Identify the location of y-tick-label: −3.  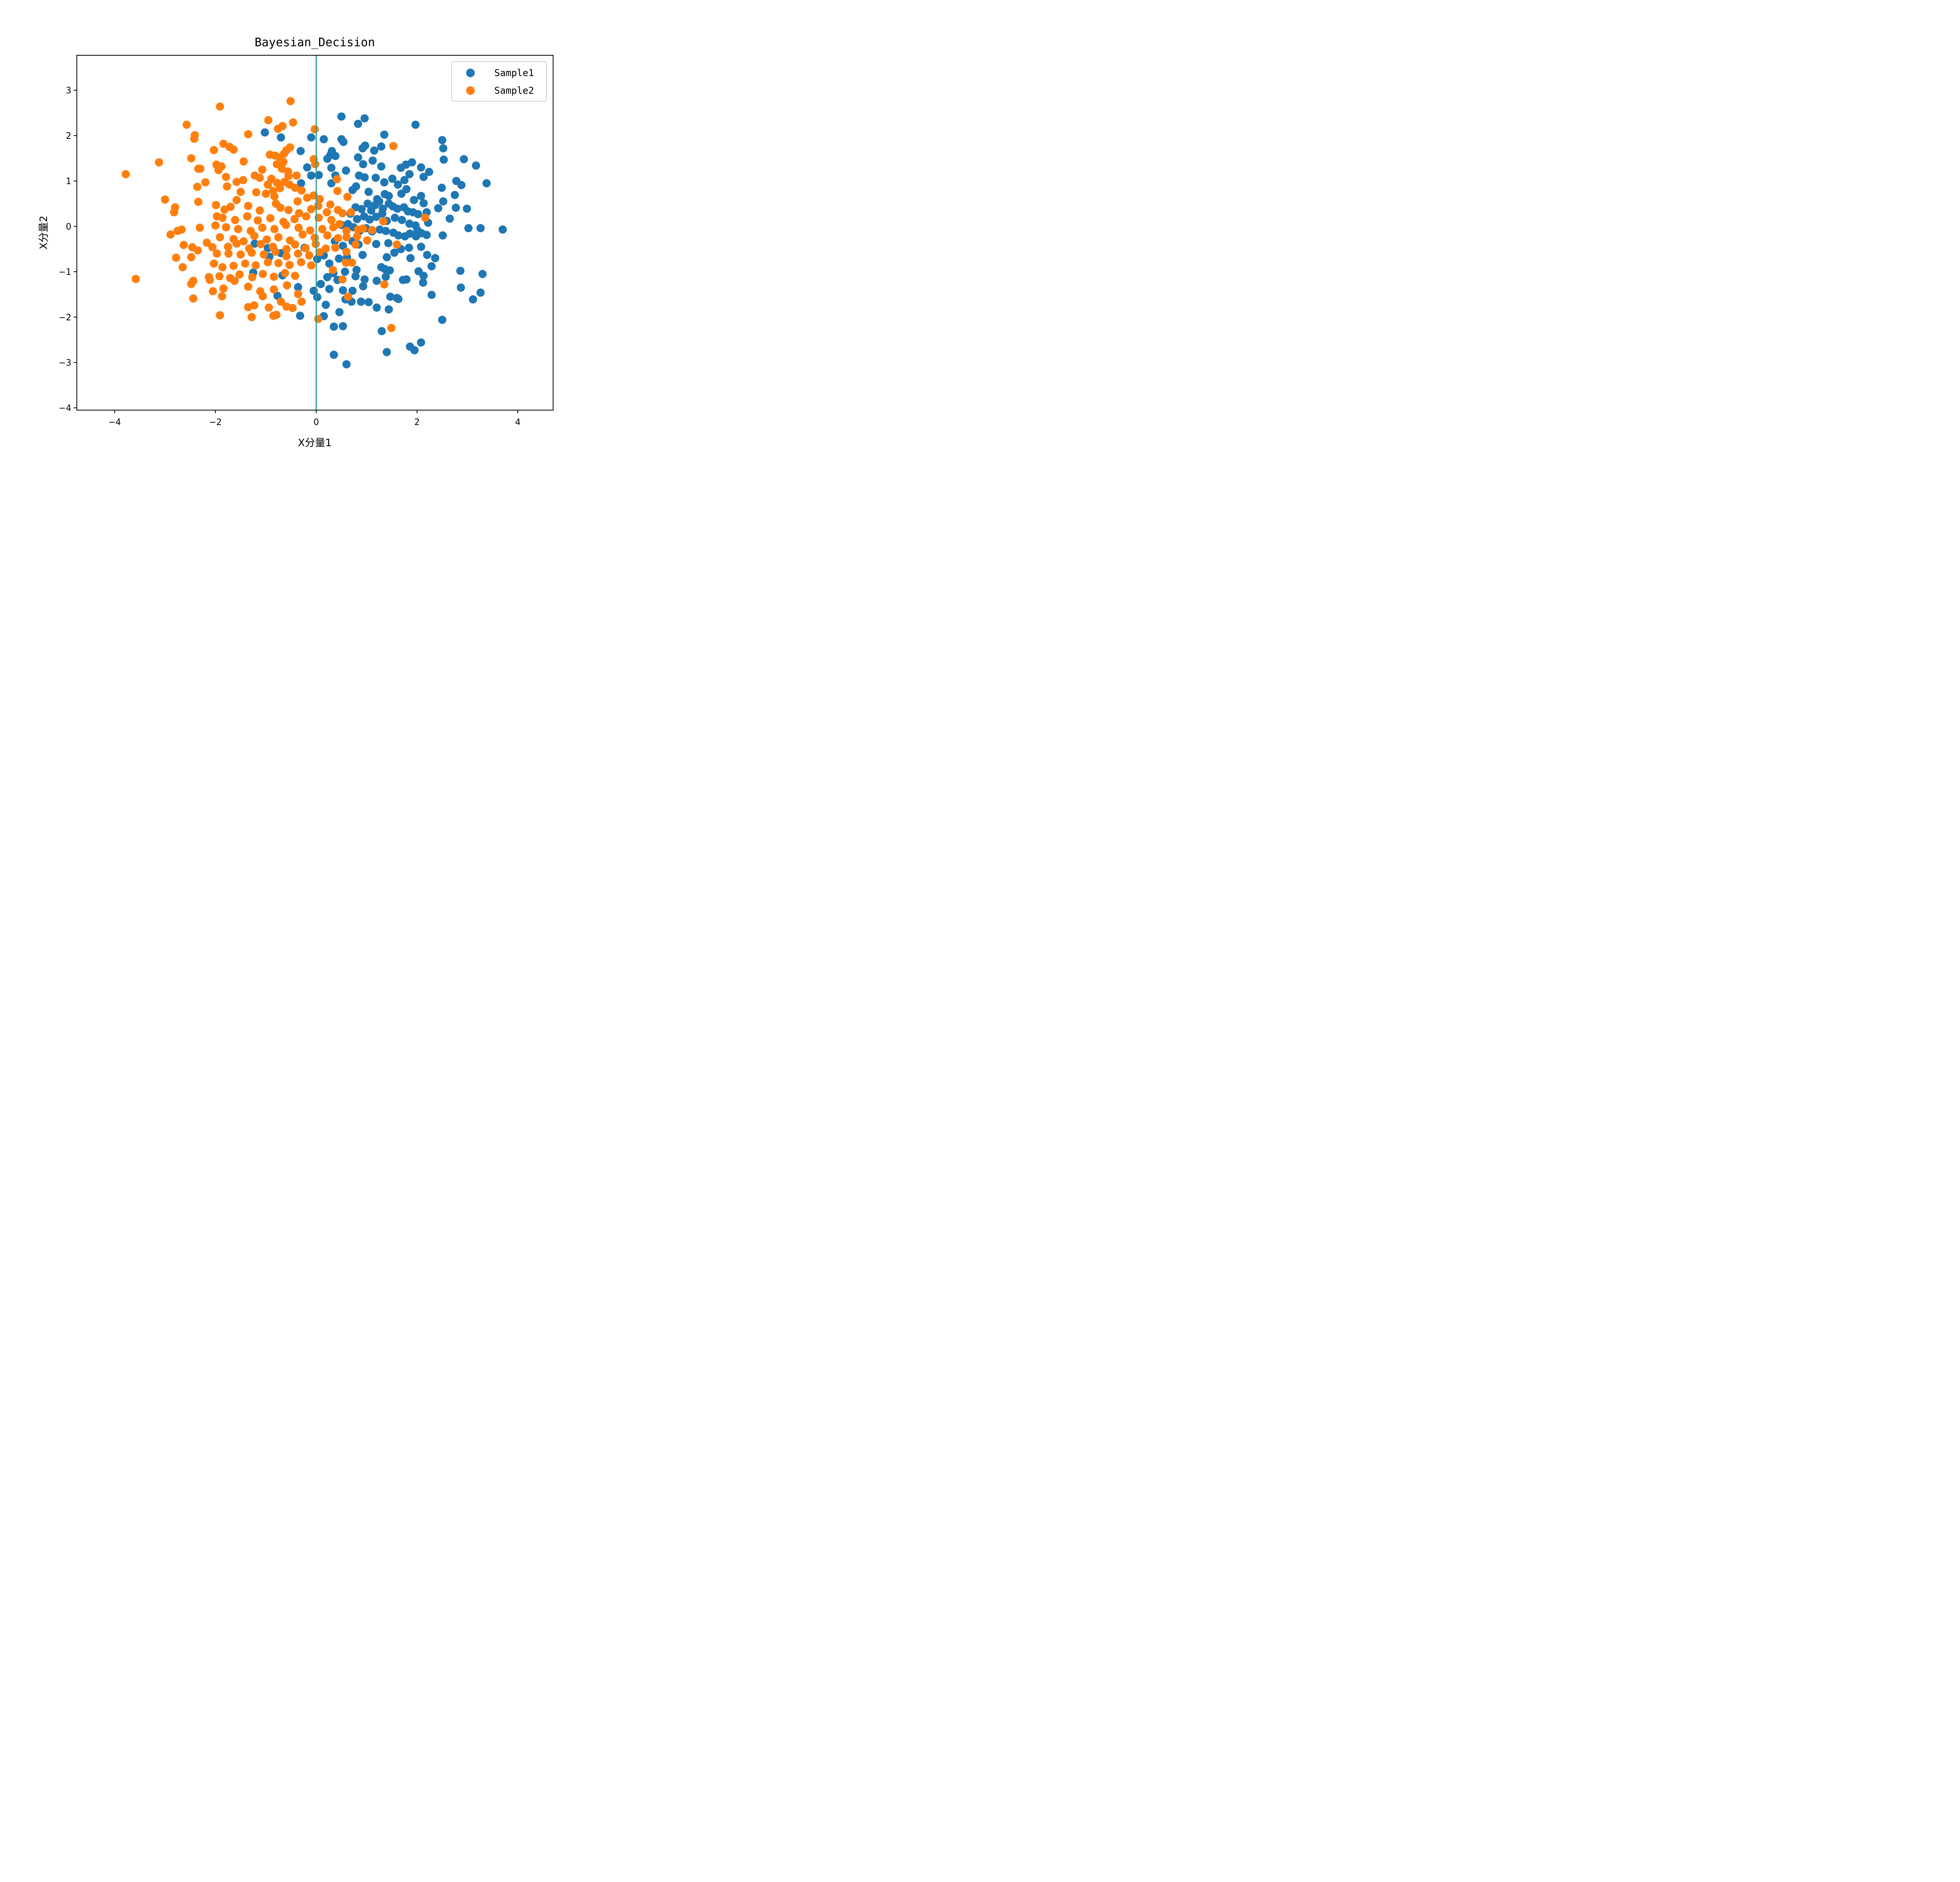
(65, 363).